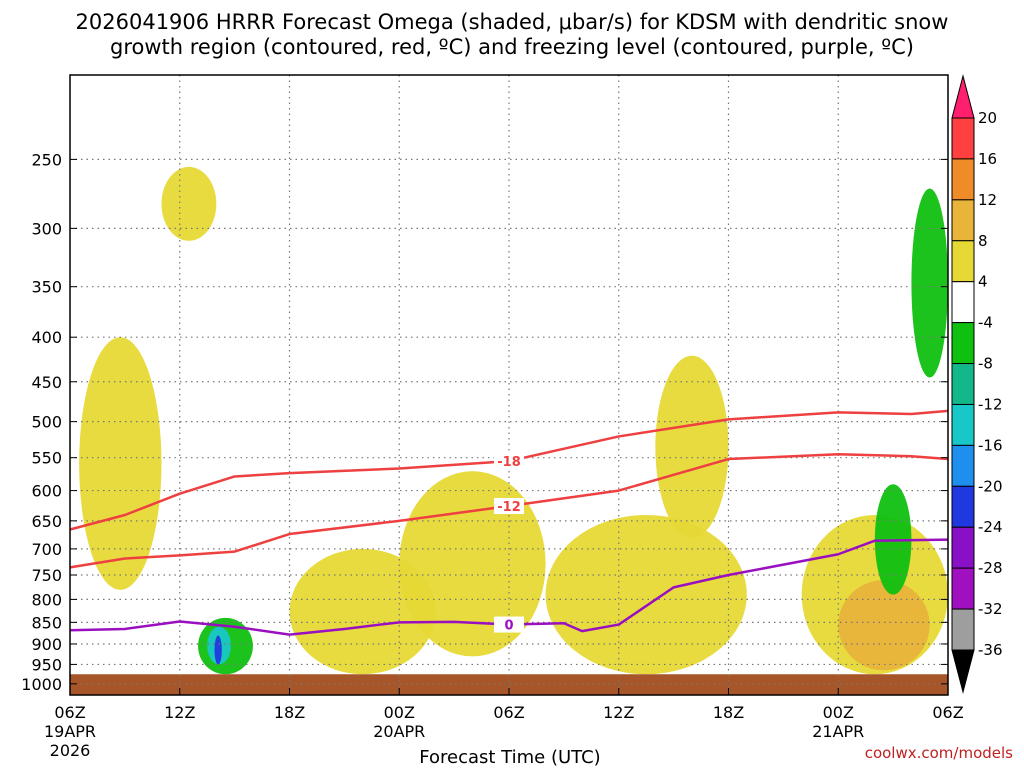 This screenshot has width=1024, height=768. I want to click on x-tick-label-30: 12Z, so click(618, 712).